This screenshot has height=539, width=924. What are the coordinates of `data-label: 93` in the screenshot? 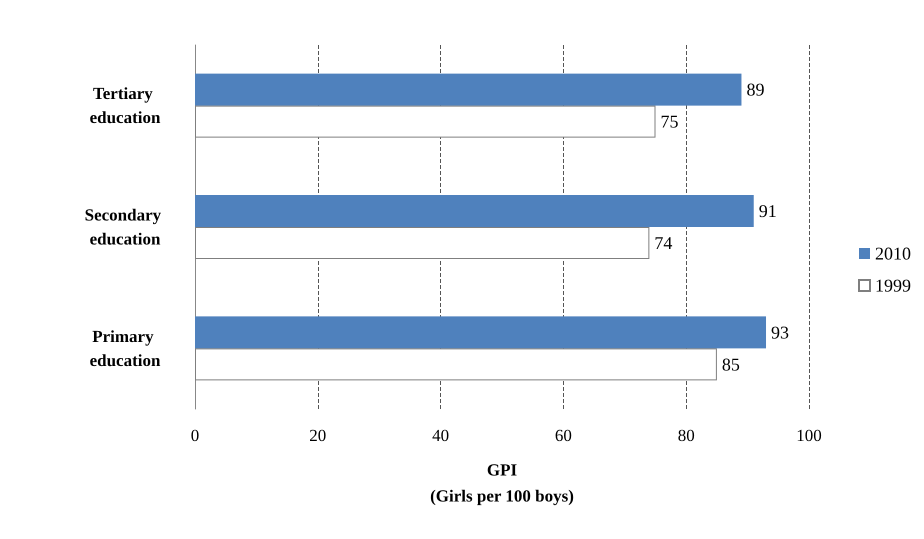 It's located at (780, 332).